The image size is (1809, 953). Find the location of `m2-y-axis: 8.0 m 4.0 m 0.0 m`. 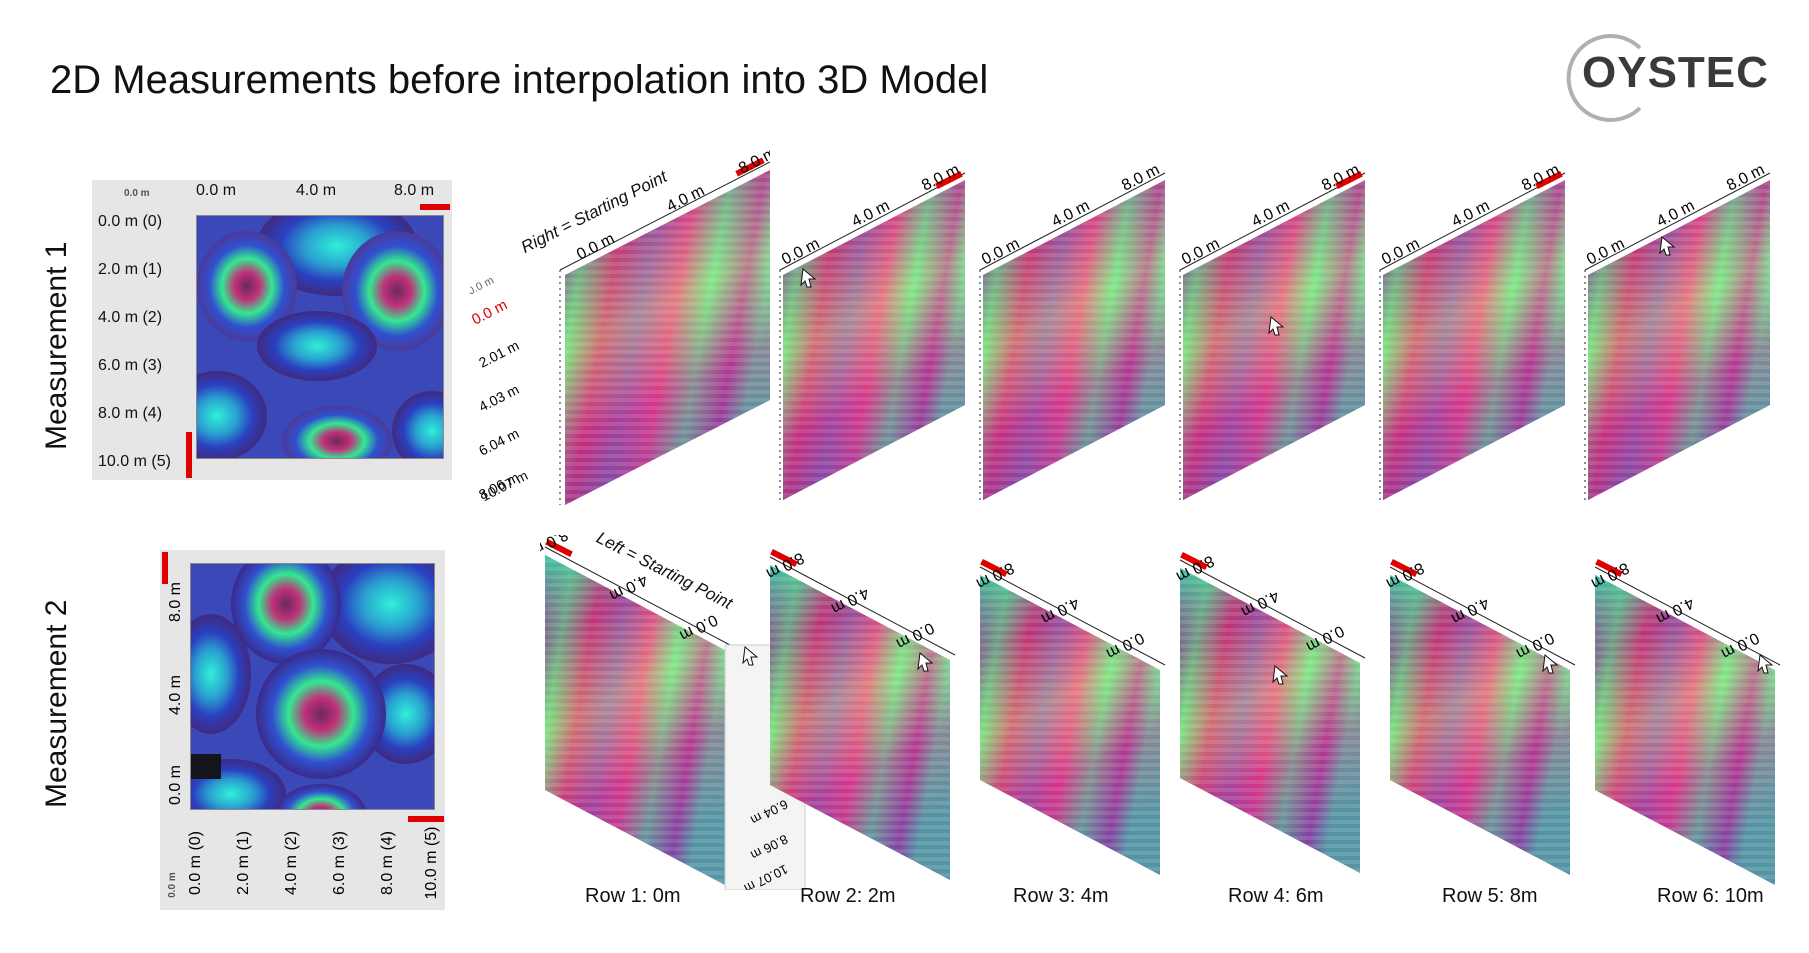

m2-y-axis: 8.0 m 4.0 m 0.0 m is located at coordinates (175, 693).